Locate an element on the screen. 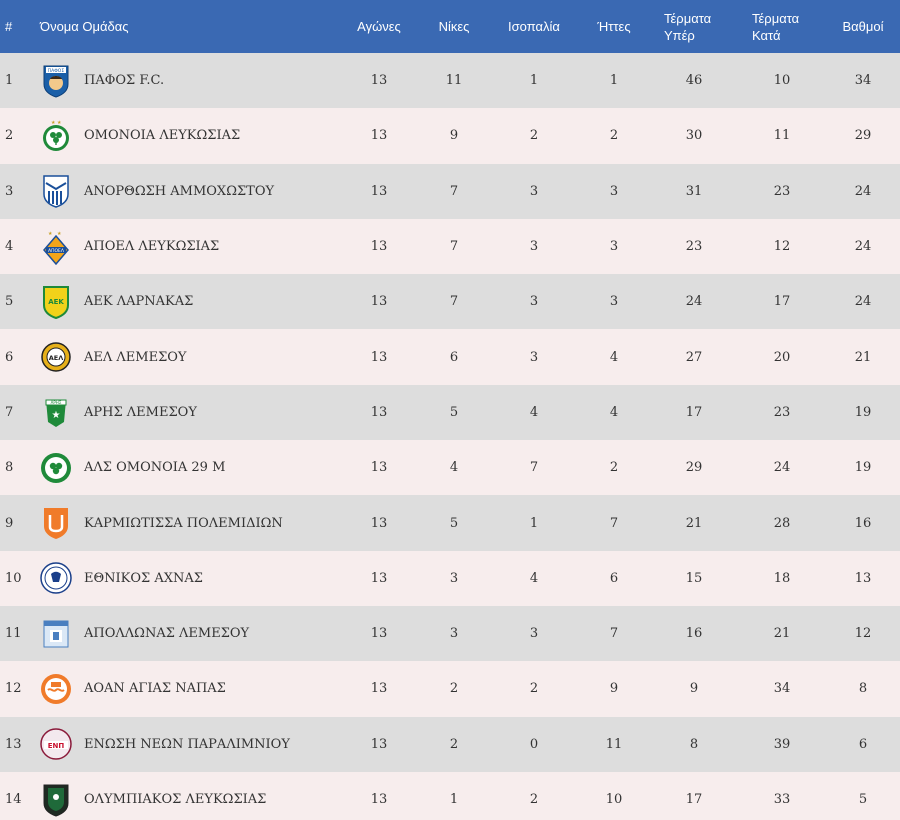  table-row: 4 ★ ★ ΑΠΟΕΛ ΑΠΟΕΛ ΛΕΥΚΩΣΙΑΣ 13 7 3 3 23 12 24 is located at coordinates (450, 246).